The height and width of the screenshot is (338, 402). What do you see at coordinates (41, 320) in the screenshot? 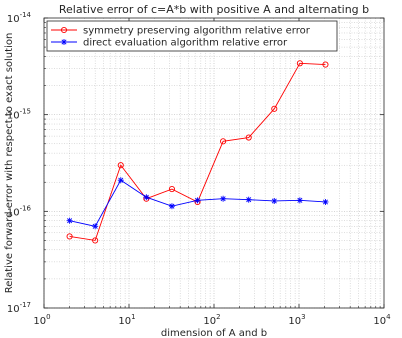
I see `x-tick-label: 10⁰` at bounding box center [41, 320].